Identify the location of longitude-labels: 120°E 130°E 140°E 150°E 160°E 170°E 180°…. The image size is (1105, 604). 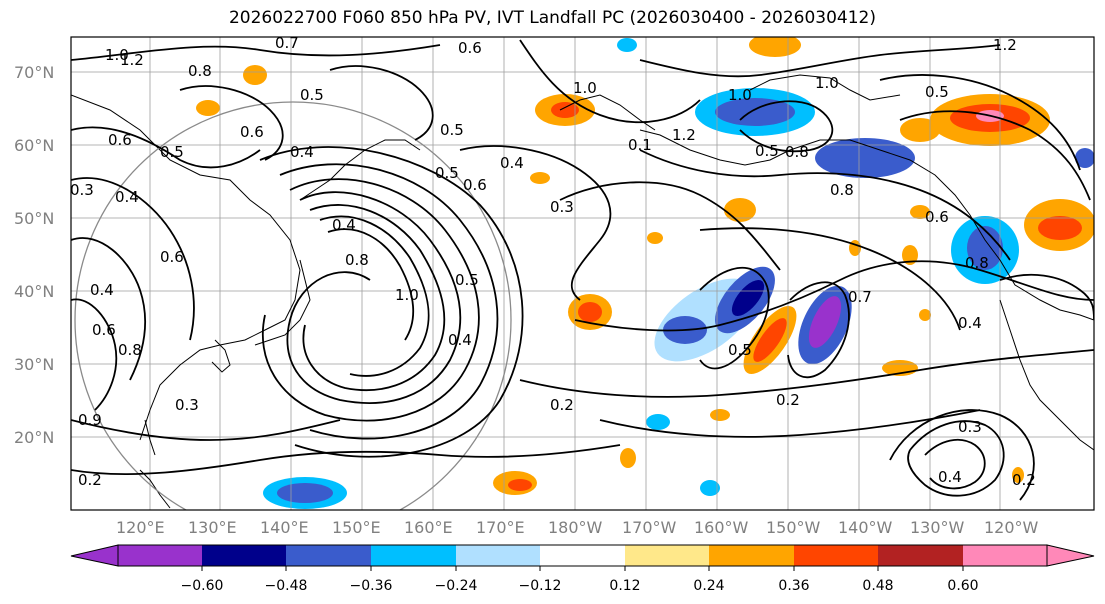
(577, 527).